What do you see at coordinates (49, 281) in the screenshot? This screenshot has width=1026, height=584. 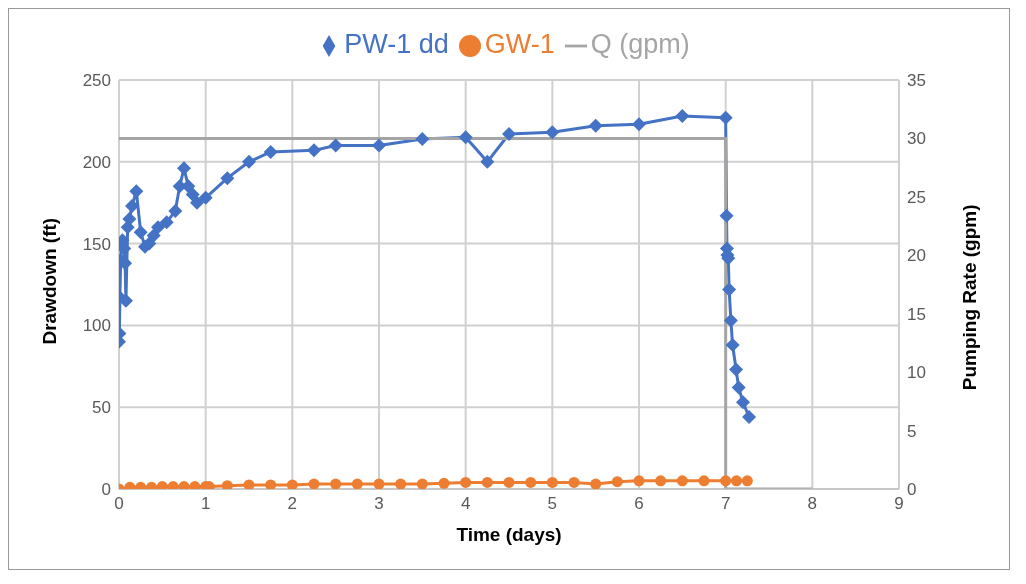 I see `y-axis-title: Drawdown (ft)` at bounding box center [49, 281].